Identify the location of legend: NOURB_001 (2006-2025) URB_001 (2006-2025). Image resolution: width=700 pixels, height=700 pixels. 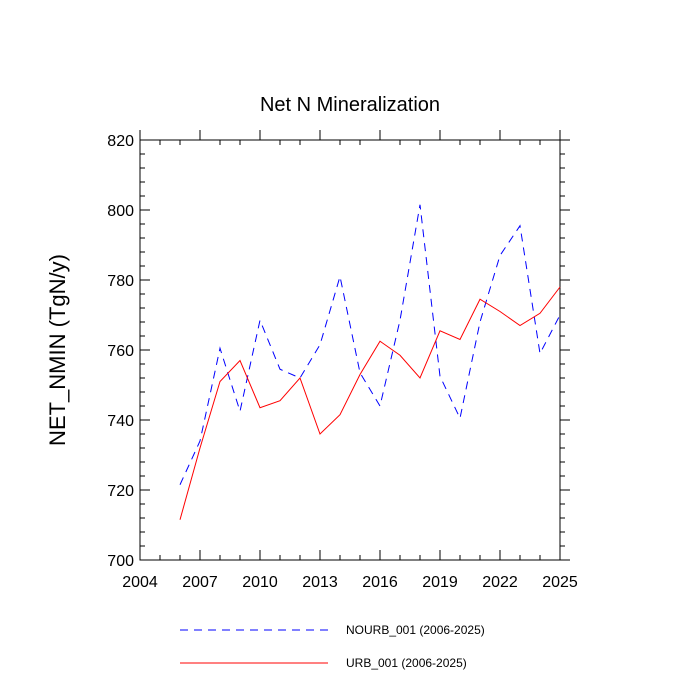
(332, 646).